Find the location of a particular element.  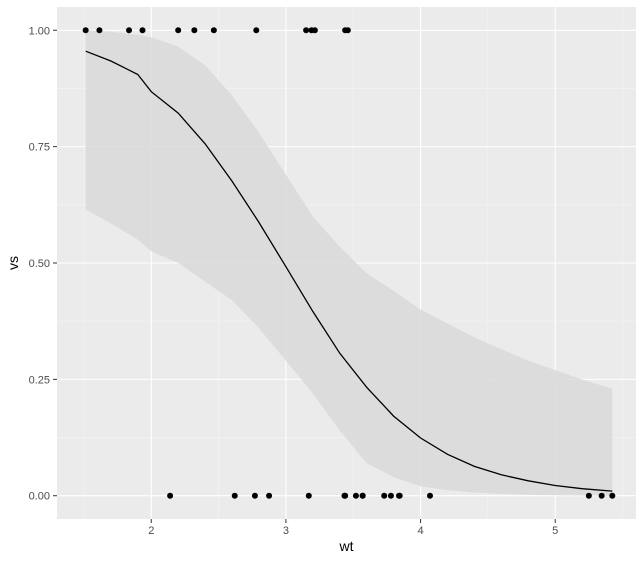

x-axis-title: wt is located at coordinates (346, 546).